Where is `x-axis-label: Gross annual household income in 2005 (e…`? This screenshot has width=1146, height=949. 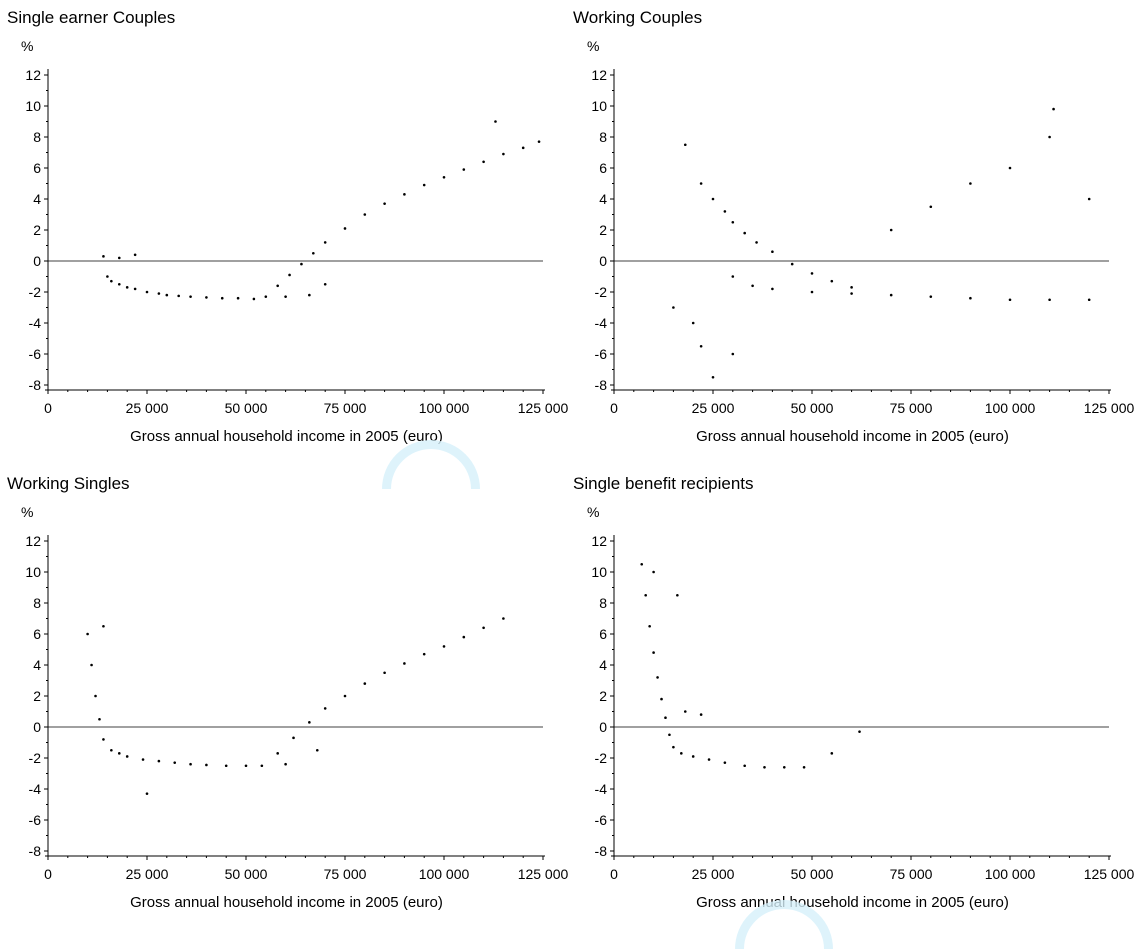 x-axis-label: Gross annual household income in 2005 (e… is located at coordinates (286, 436).